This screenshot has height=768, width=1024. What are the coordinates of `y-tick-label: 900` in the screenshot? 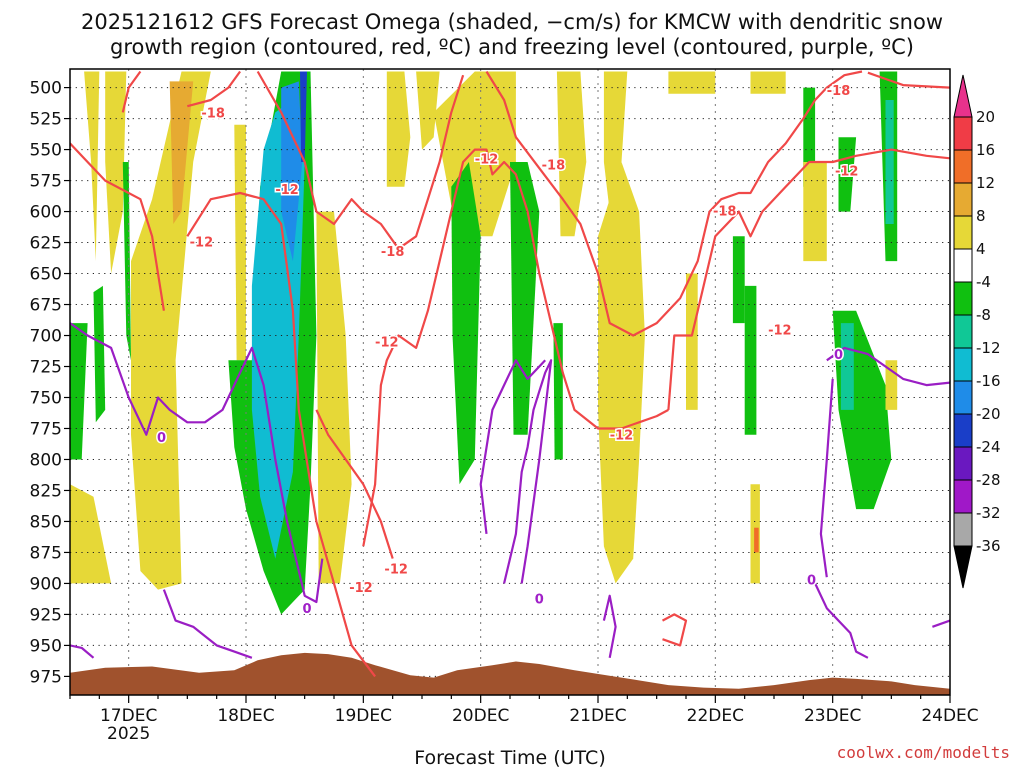 It's located at (46, 584).